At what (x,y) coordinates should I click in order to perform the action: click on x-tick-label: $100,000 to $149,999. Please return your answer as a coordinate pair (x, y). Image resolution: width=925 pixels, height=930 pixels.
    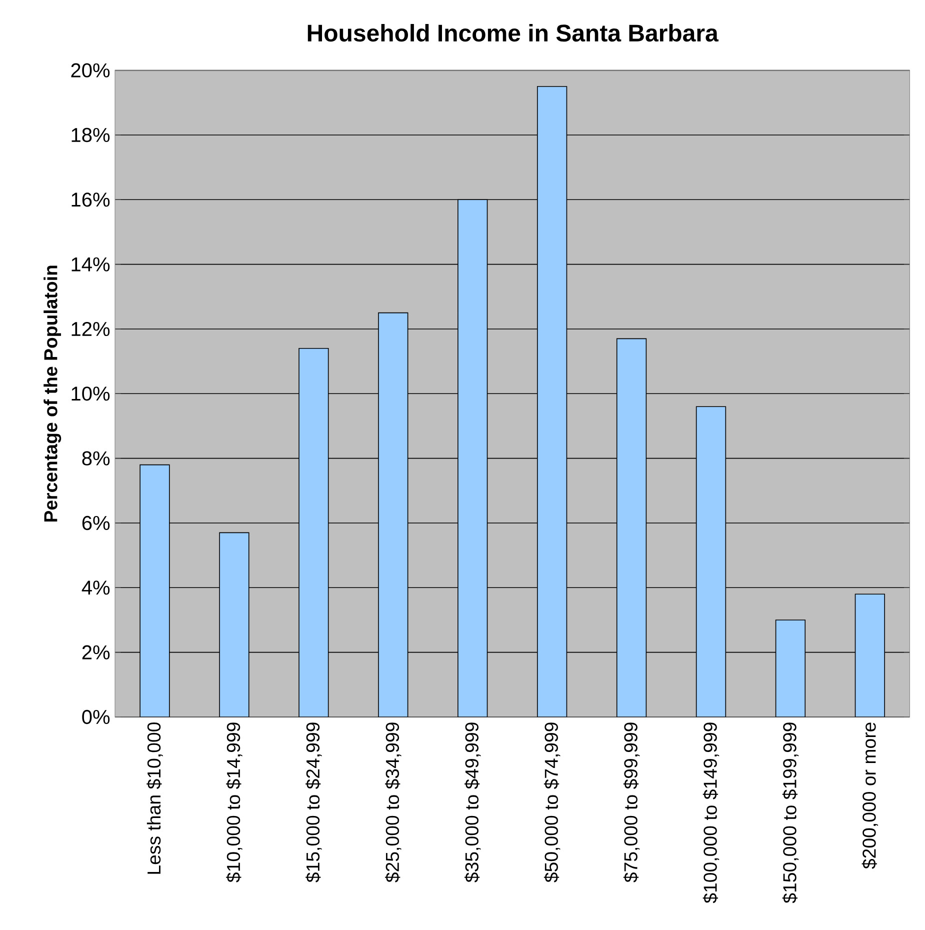
    Looking at the image, I should click on (711, 813).